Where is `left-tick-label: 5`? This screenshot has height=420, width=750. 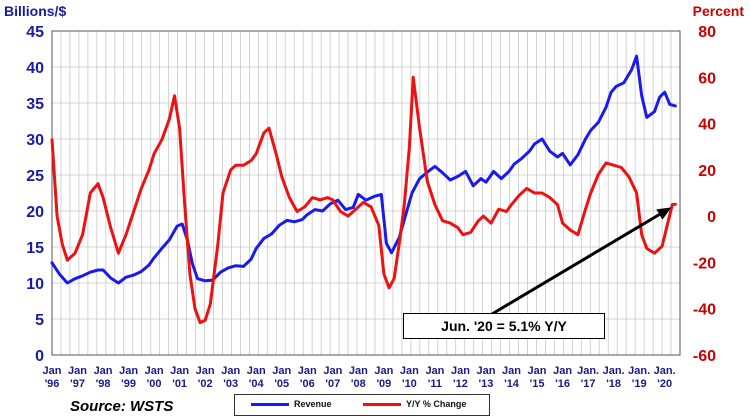 left-tick-label: 5 is located at coordinates (39, 320).